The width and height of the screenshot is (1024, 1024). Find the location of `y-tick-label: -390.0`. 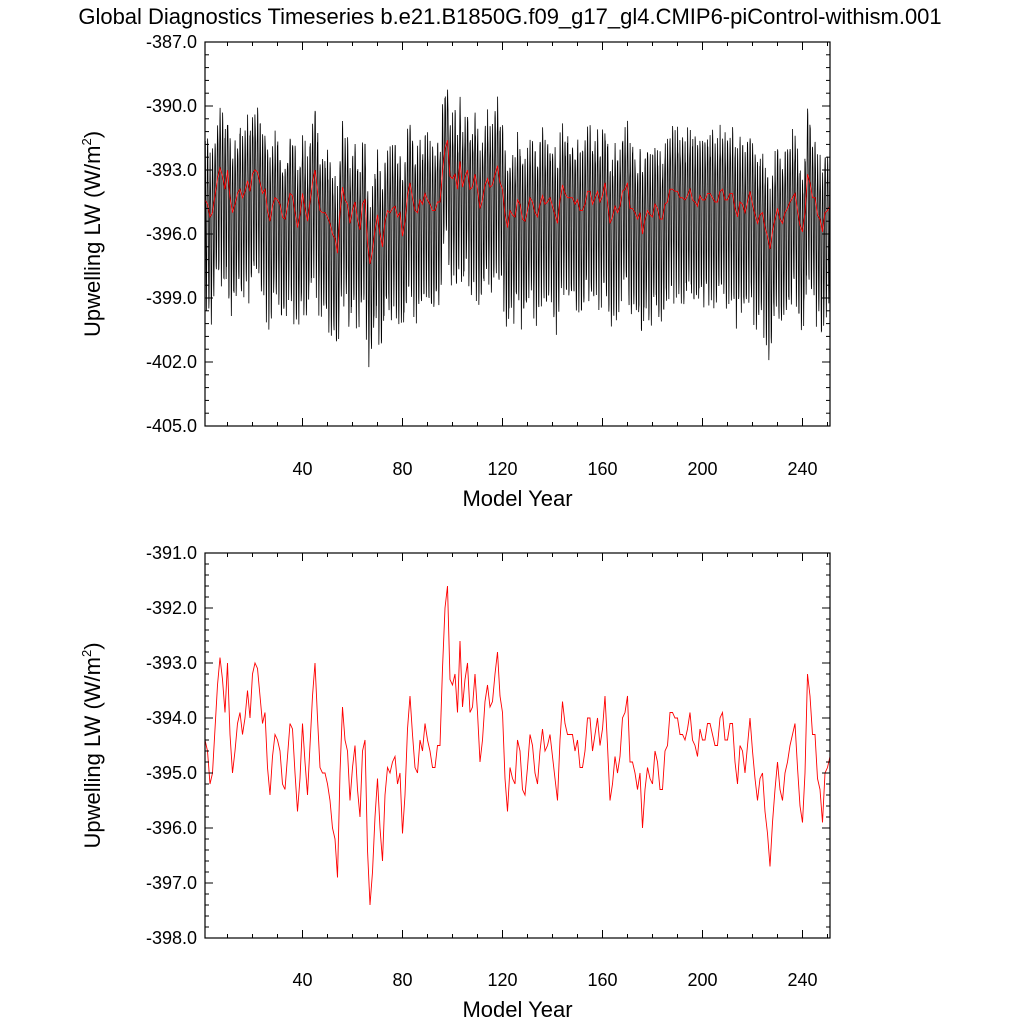

y-tick-label: -390.0 is located at coordinates (171, 106).